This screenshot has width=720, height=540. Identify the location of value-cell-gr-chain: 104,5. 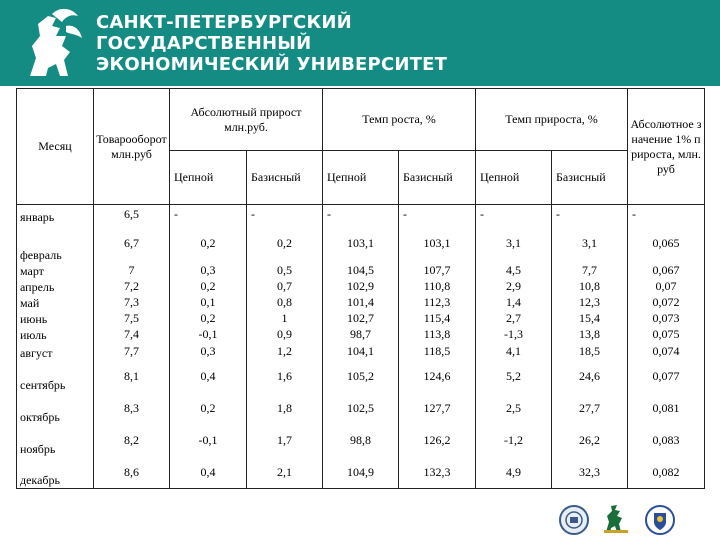
(360, 270).